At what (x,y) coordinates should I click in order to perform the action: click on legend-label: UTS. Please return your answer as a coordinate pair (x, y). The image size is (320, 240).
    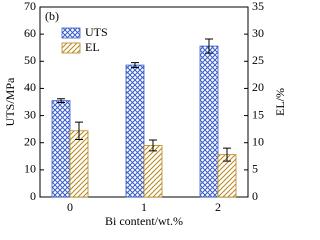
    Looking at the image, I should click on (96, 32).